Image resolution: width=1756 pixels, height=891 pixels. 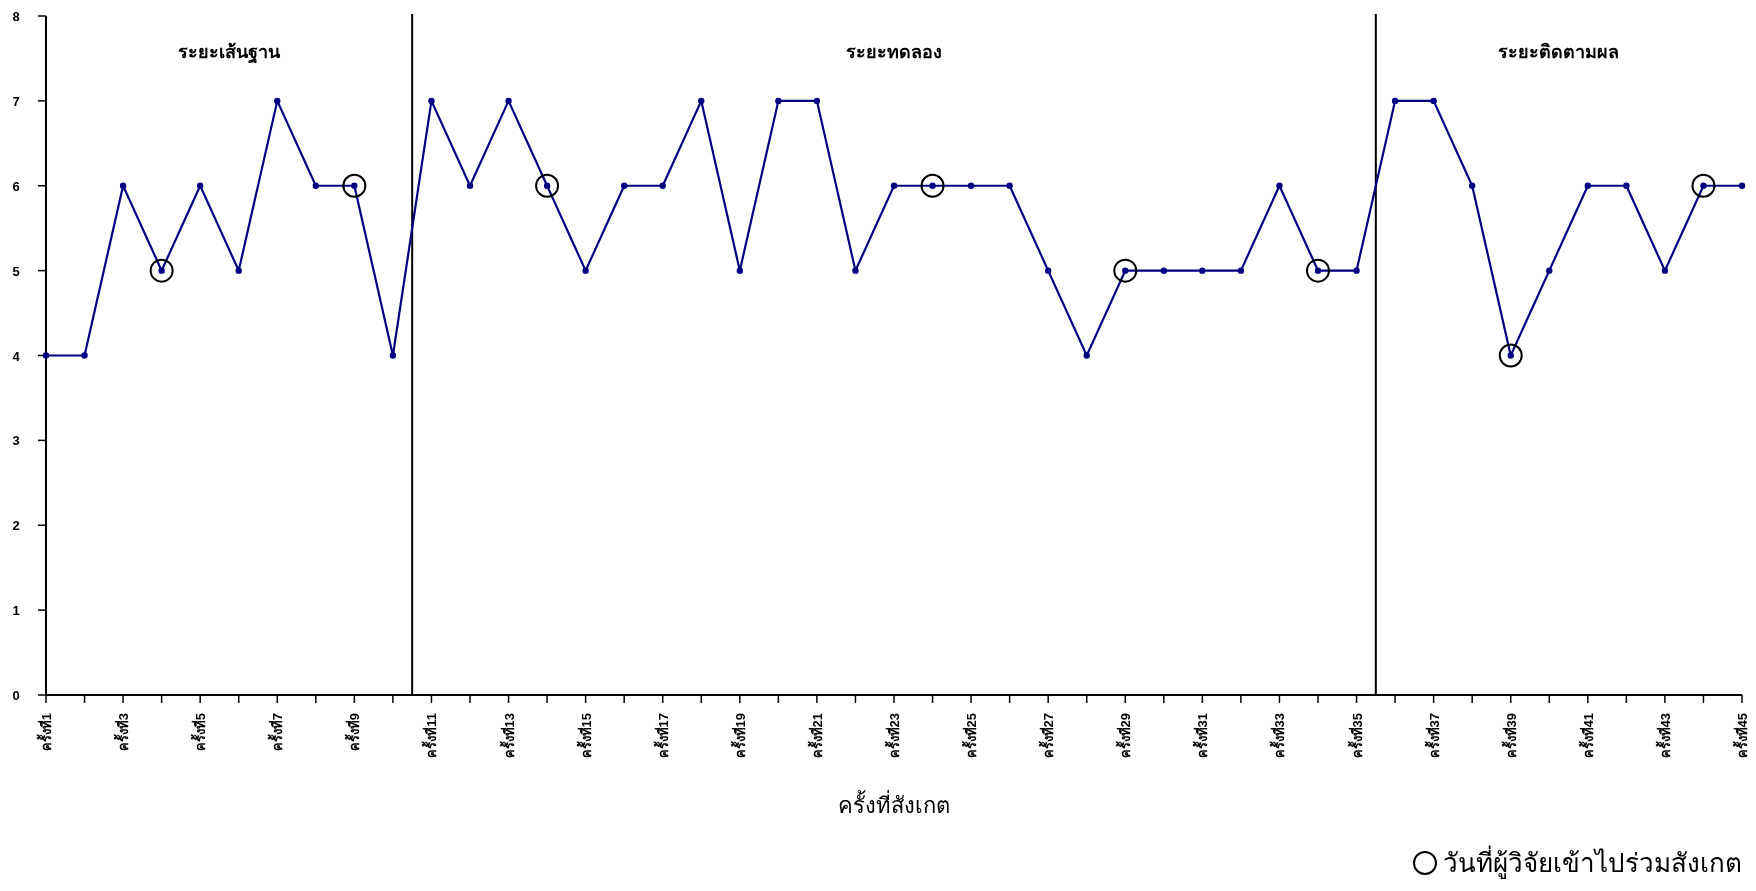 What do you see at coordinates (1663, 736) in the screenshot?
I see `x-tick-label: ครั้งที่43` at bounding box center [1663, 736].